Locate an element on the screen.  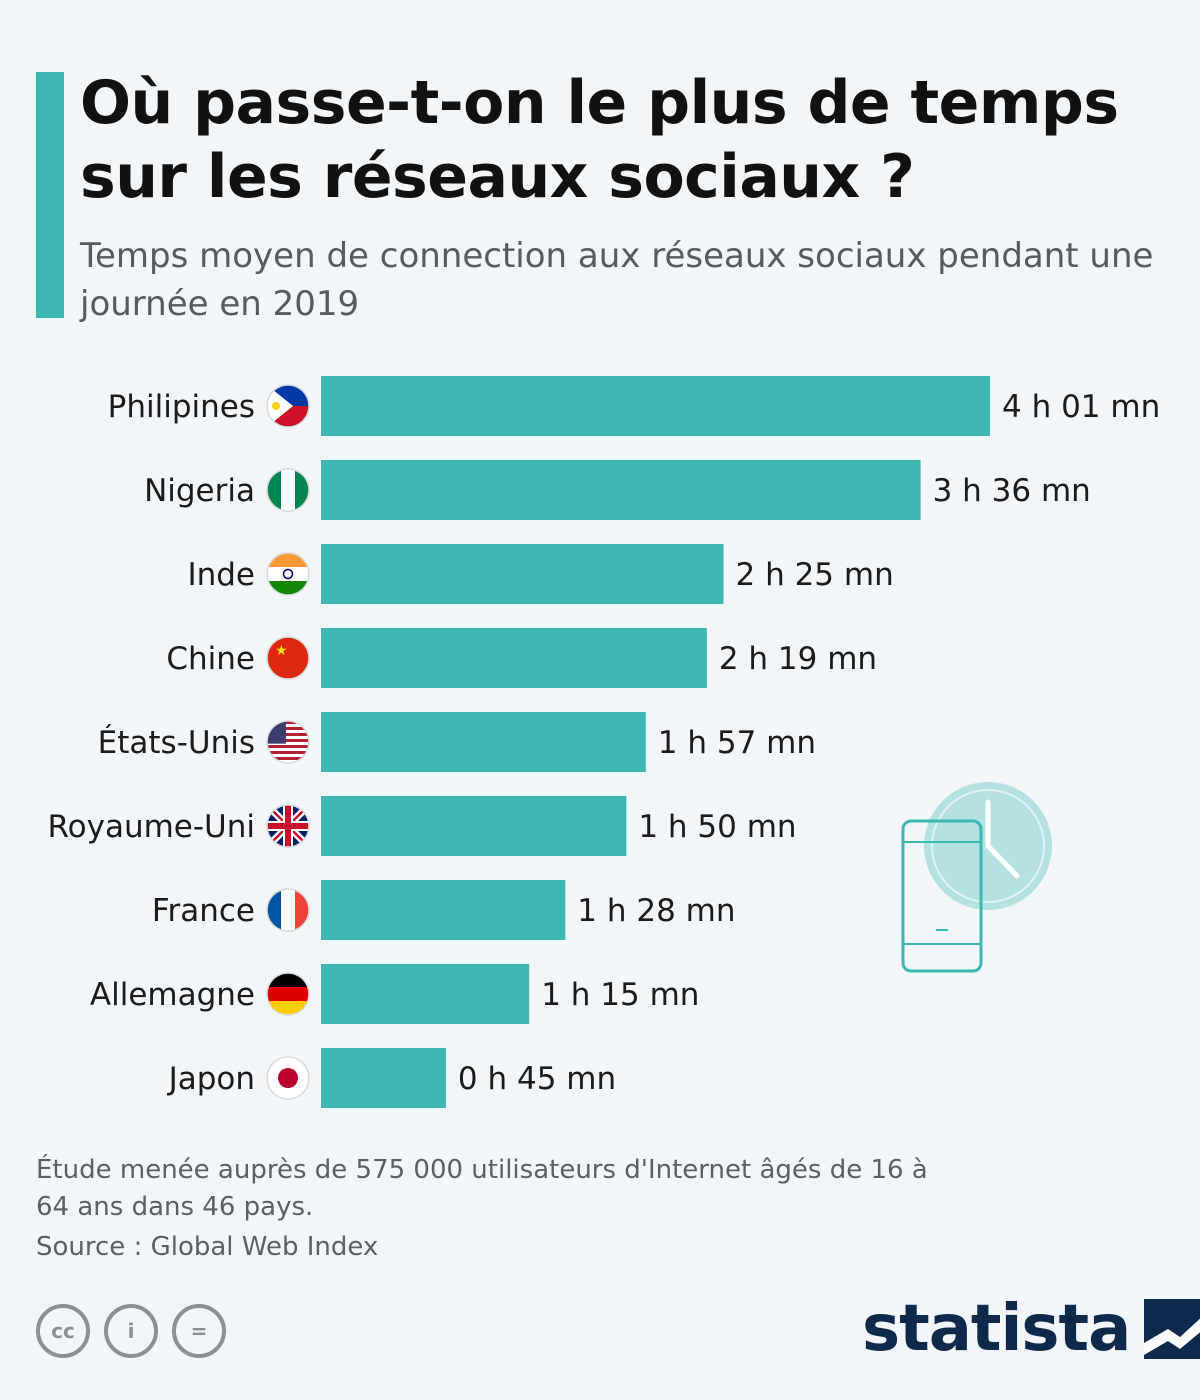
flag-uk-icon is located at coordinates (288, 826).